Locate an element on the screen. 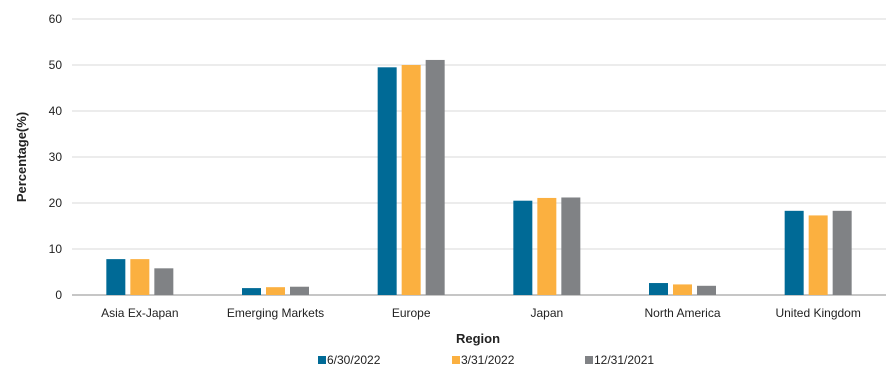 The width and height of the screenshot is (892, 368). bar-6/30/2022-Japan is located at coordinates (523, 247).